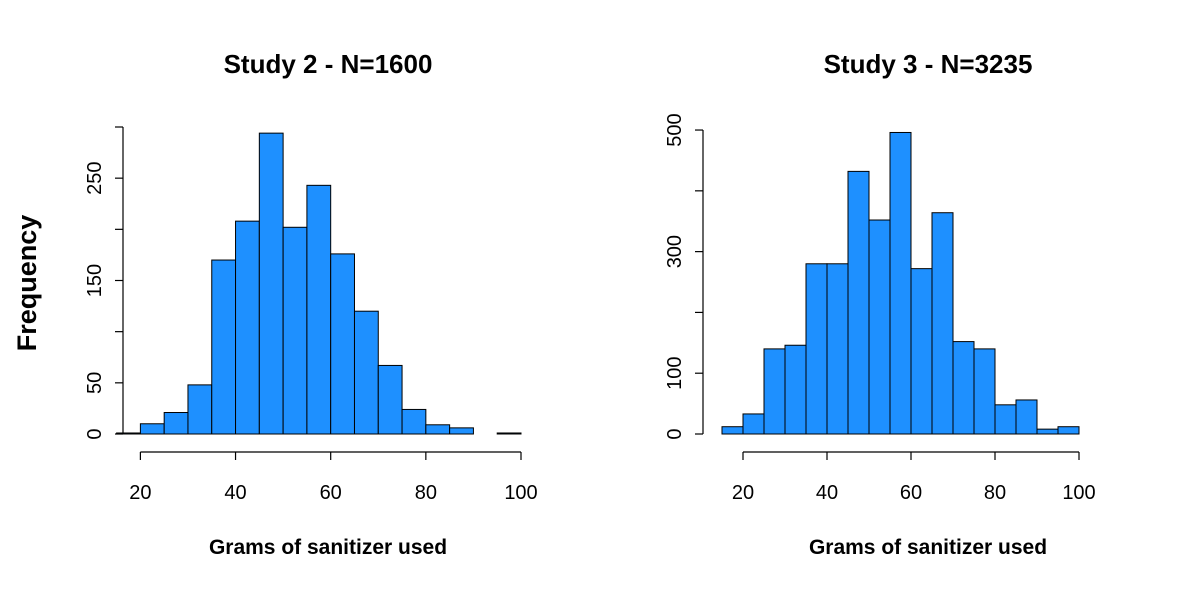 Image resolution: width=1200 pixels, height=600 pixels. What do you see at coordinates (27, 283) in the screenshot?
I see `y-axis-label: Frequency` at bounding box center [27, 283].